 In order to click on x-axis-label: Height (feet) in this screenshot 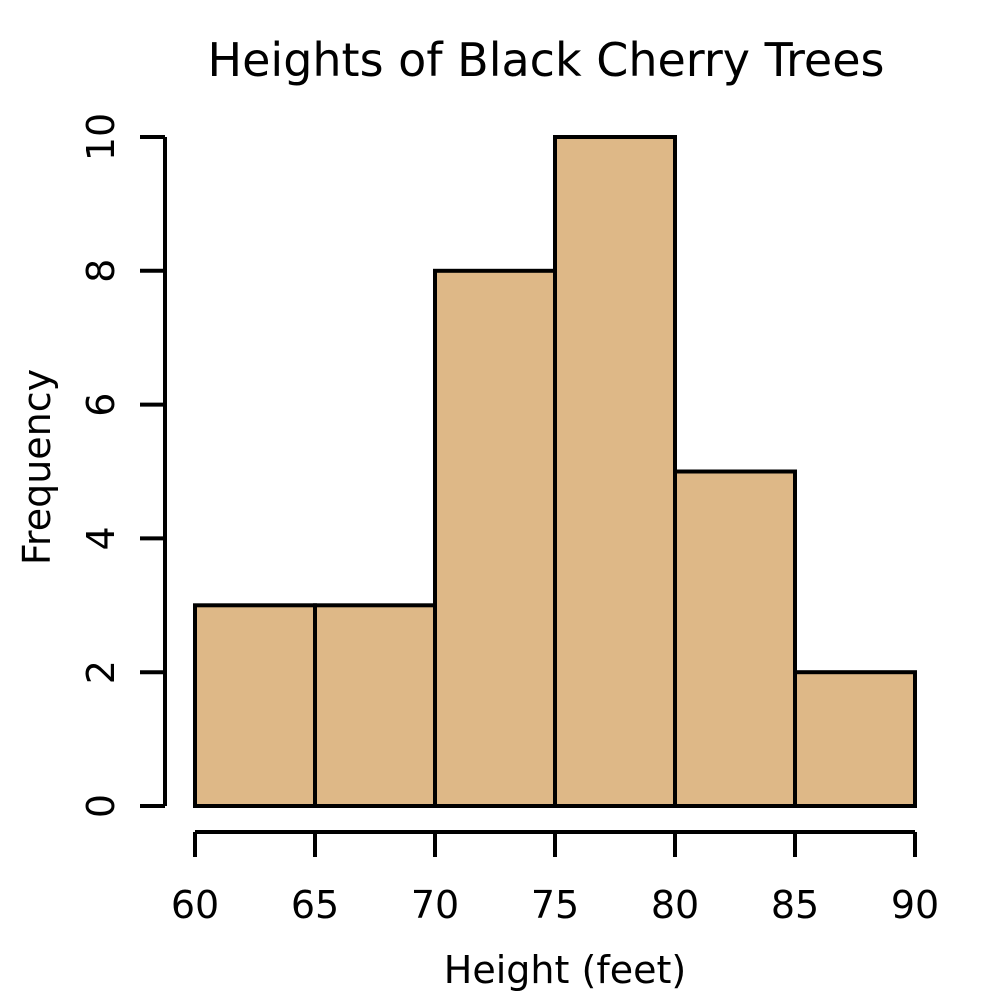, I will do `click(565, 970)`.